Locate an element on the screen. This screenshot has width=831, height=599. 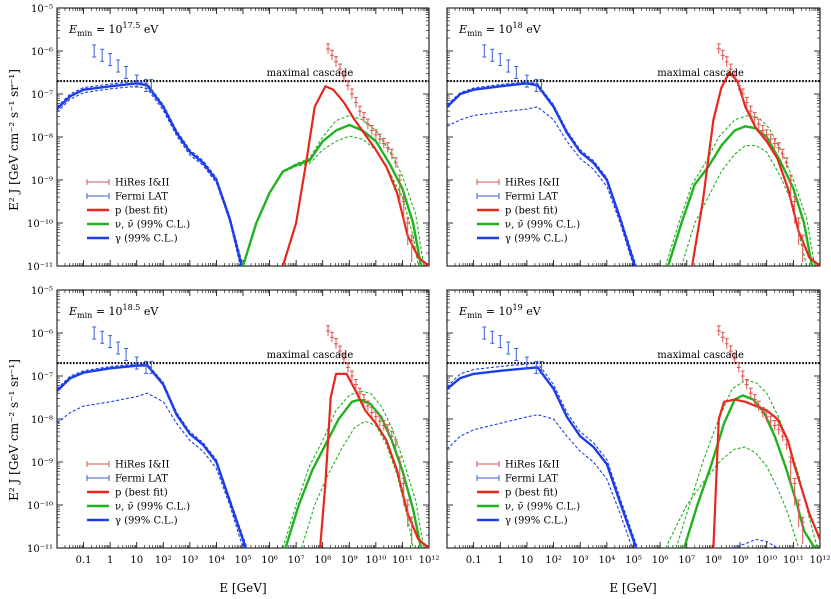
legend-item-hires: HiRes I&II is located at coordinates (517, 183).